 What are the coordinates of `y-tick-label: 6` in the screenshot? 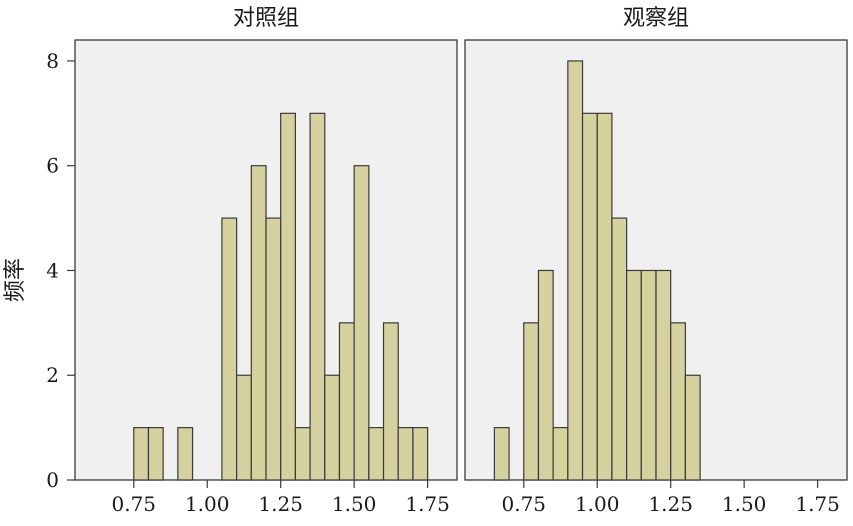 It's located at (52, 166).